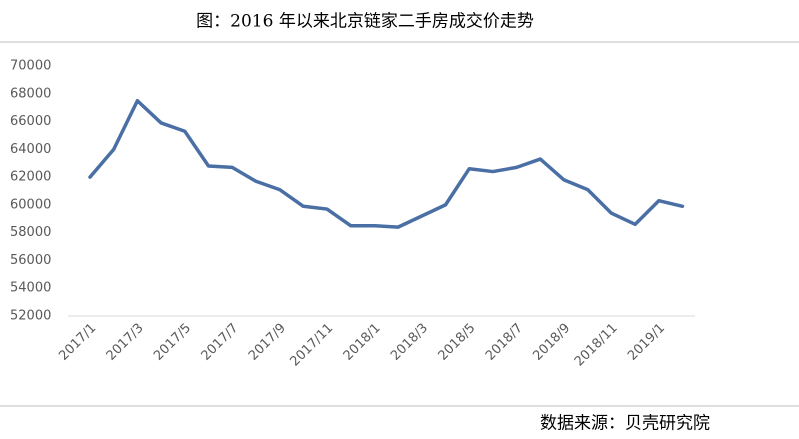  Describe the element at coordinates (362, 342) in the screenshot. I see `x-tick-label: 2018/1` at that location.